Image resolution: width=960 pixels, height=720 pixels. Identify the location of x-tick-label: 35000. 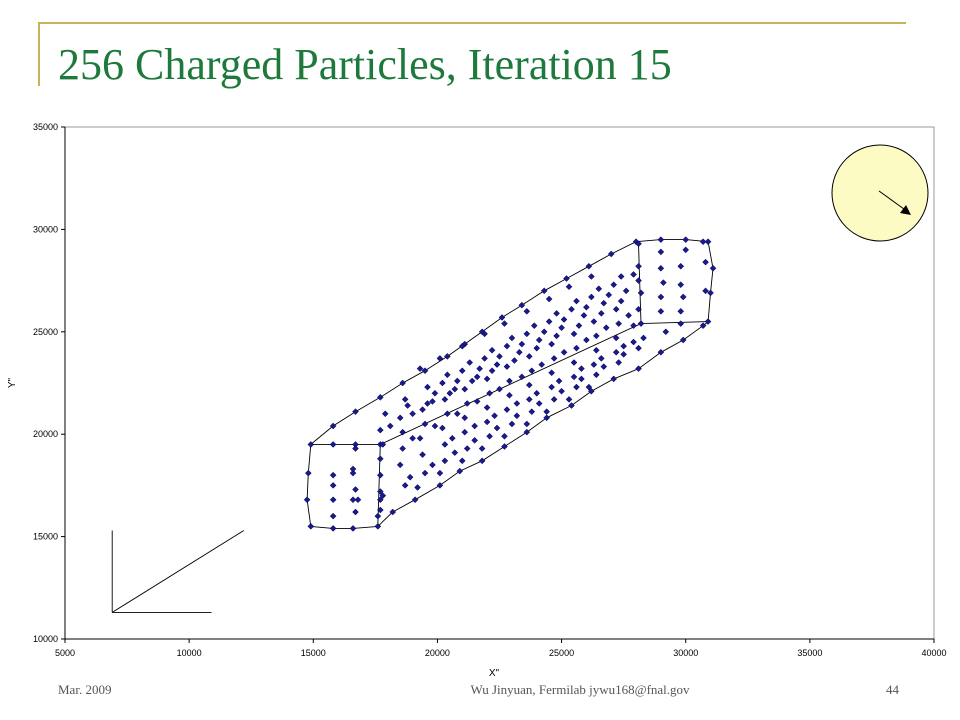
(809, 653).